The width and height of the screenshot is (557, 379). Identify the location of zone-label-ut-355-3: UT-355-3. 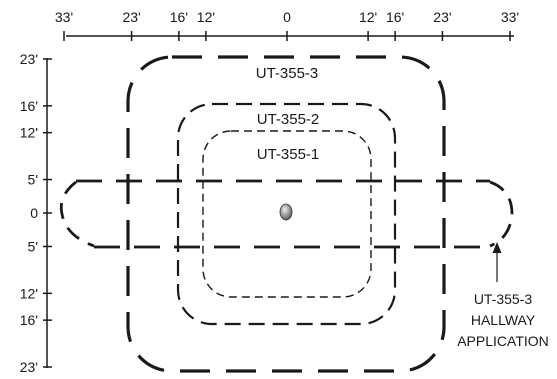
(288, 72).